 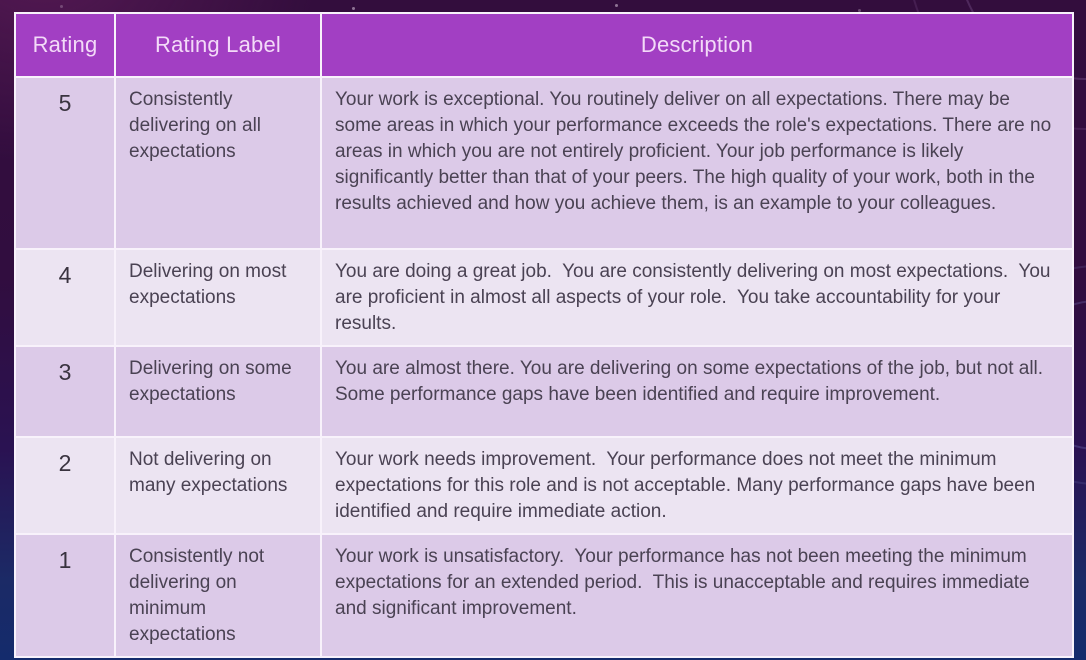 I want to click on rating-value: 5, so click(x=65, y=163).